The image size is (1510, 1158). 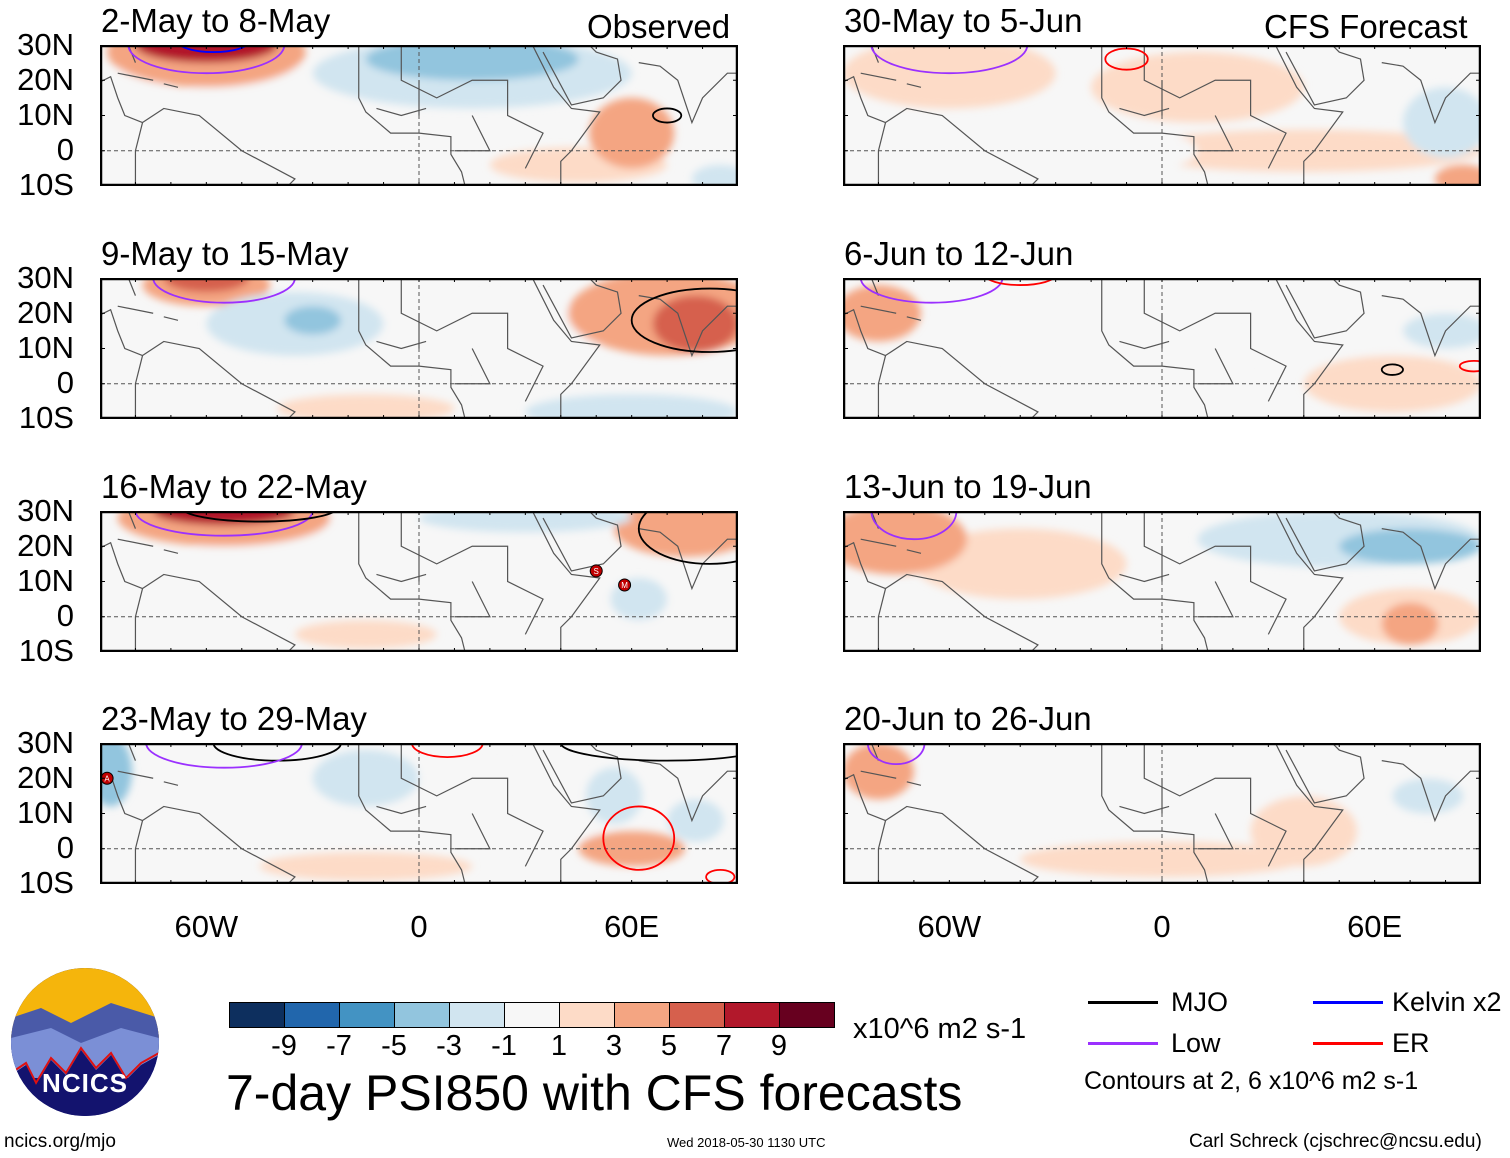 I want to click on colorbar-tick-label: -7, so click(x=339, y=1046).